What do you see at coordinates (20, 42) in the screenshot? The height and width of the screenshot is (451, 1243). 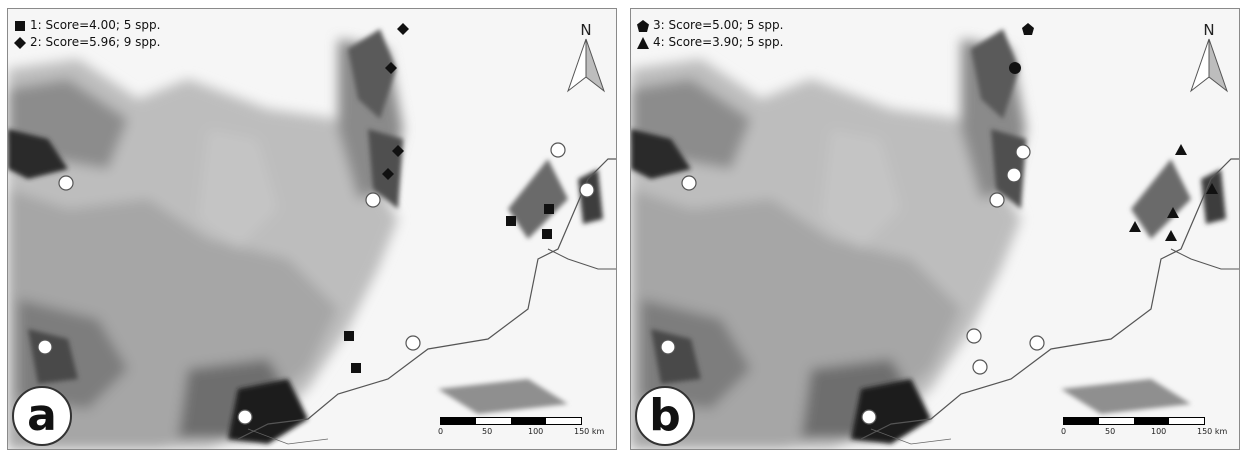 I see `diamond-icon` at bounding box center [20, 42].